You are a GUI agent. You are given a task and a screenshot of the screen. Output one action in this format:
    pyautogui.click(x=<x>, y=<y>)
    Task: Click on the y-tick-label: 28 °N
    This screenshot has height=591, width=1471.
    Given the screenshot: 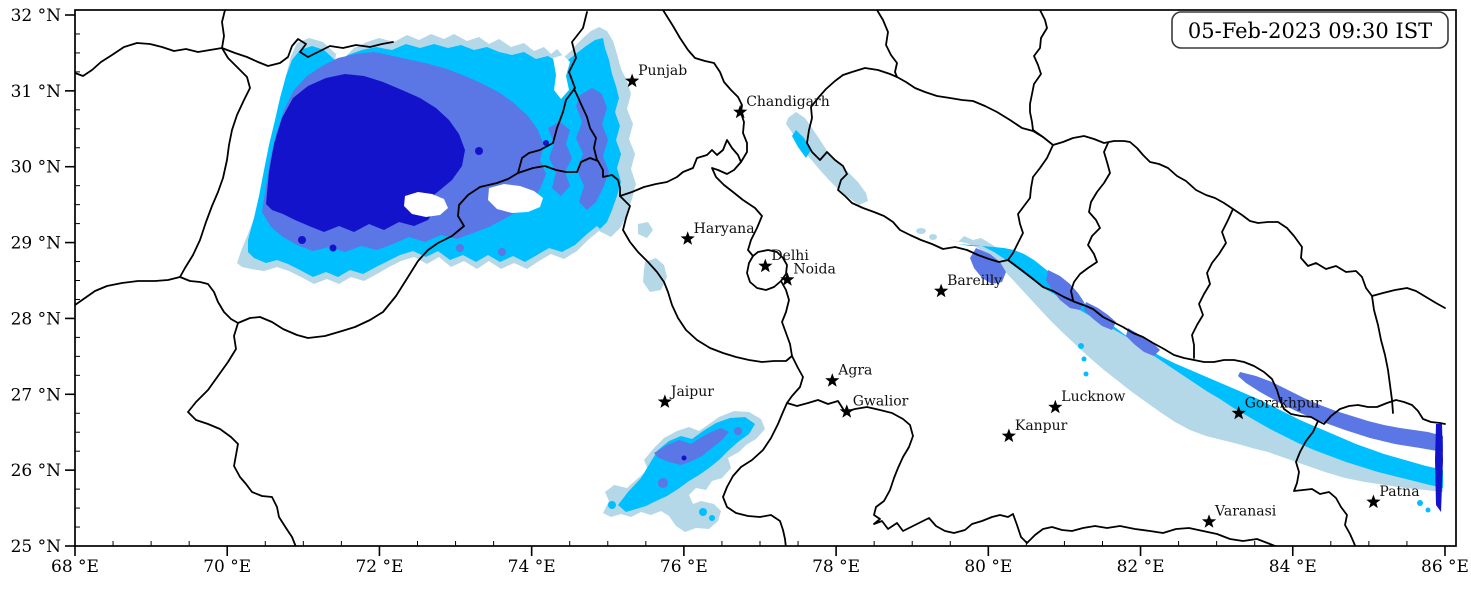 What is the action you would take?
    pyautogui.click(x=36, y=319)
    